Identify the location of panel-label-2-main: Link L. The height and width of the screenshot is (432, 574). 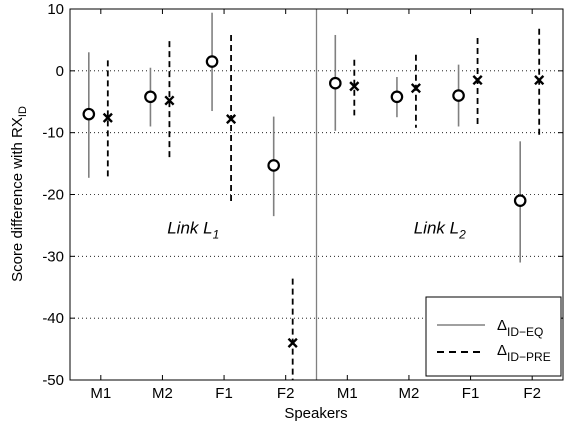
(436, 227).